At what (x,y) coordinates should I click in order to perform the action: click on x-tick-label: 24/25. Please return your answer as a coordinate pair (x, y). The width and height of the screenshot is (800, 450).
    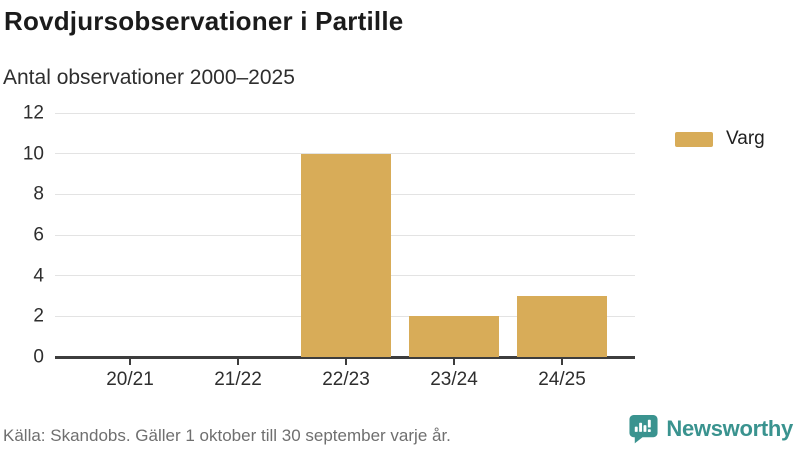
    Looking at the image, I should click on (562, 379).